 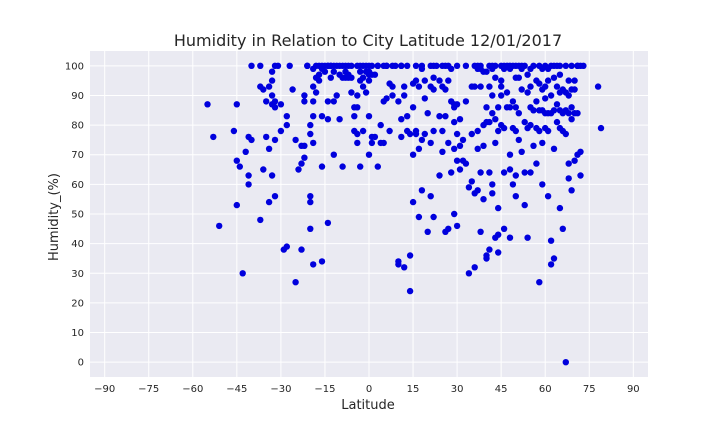 What do you see at coordinates (236, 389) in the screenshot?
I see `x-tick-label: −45` at bounding box center [236, 389].